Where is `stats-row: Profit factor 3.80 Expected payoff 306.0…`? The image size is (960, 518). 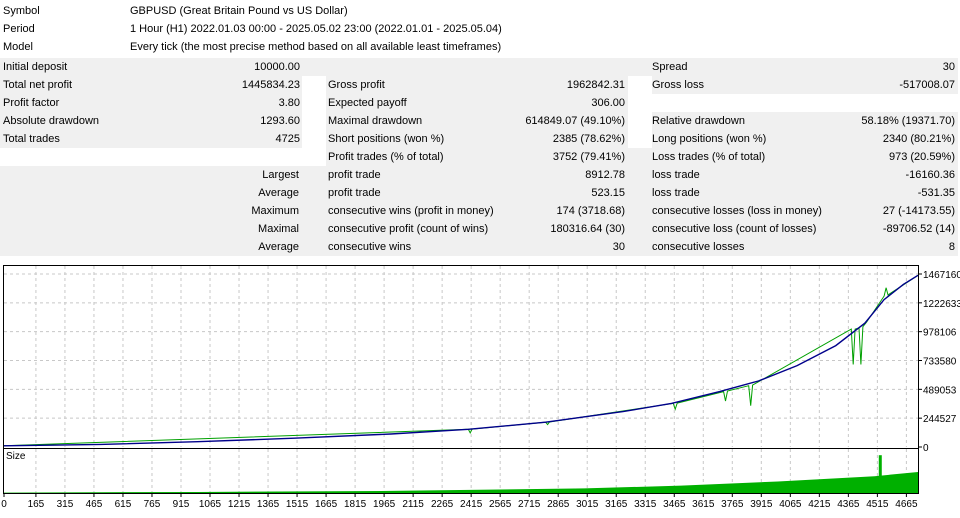 stats-row: Profit factor 3.80 Expected payoff 306.0… is located at coordinates (480, 103).